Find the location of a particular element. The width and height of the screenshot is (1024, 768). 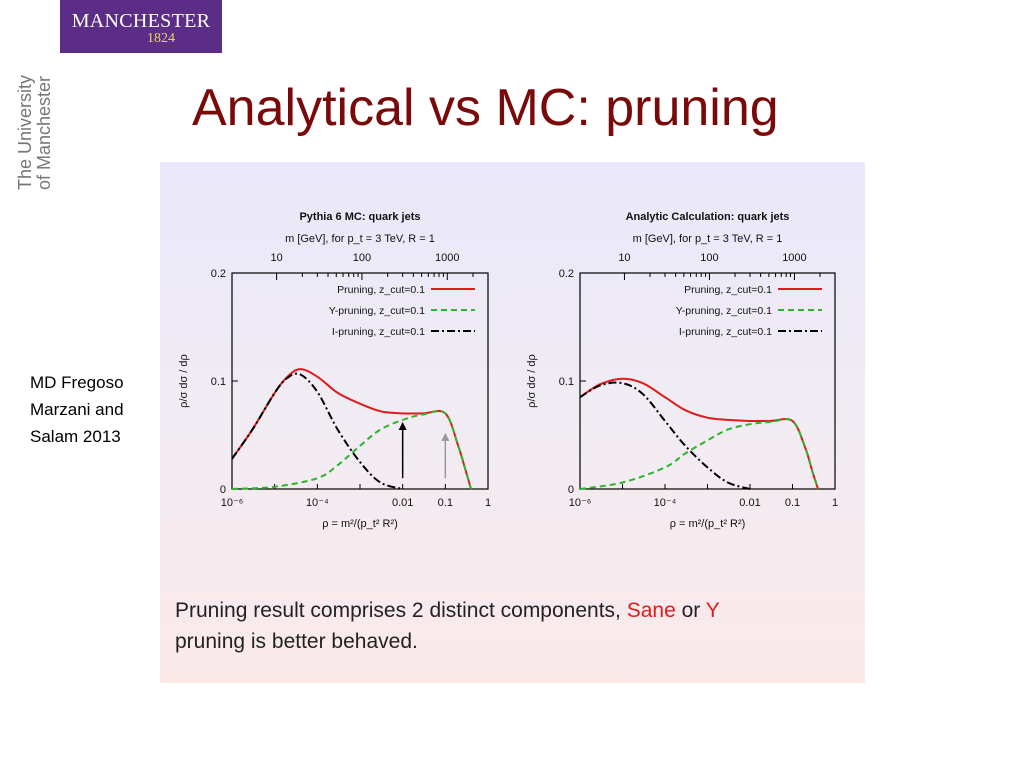

citation: MD Fregoso Marzani and Salam 2013 is located at coordinates (77, 409).